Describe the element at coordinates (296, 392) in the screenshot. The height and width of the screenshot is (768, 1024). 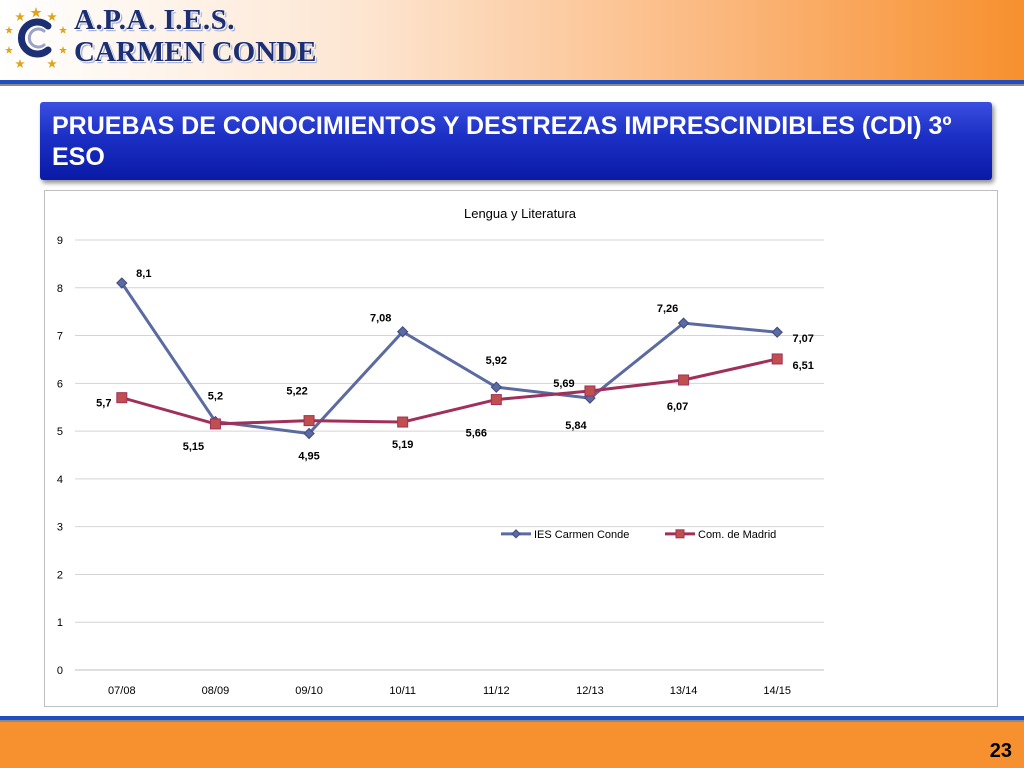
I see `data-label: 5,22` at that location.